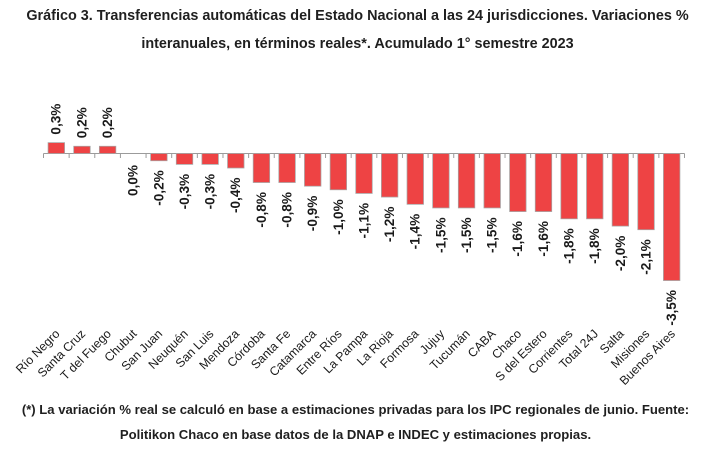 The image size is (711, 475). I want to click on svg-text: -1,2%, so click(389, 225).